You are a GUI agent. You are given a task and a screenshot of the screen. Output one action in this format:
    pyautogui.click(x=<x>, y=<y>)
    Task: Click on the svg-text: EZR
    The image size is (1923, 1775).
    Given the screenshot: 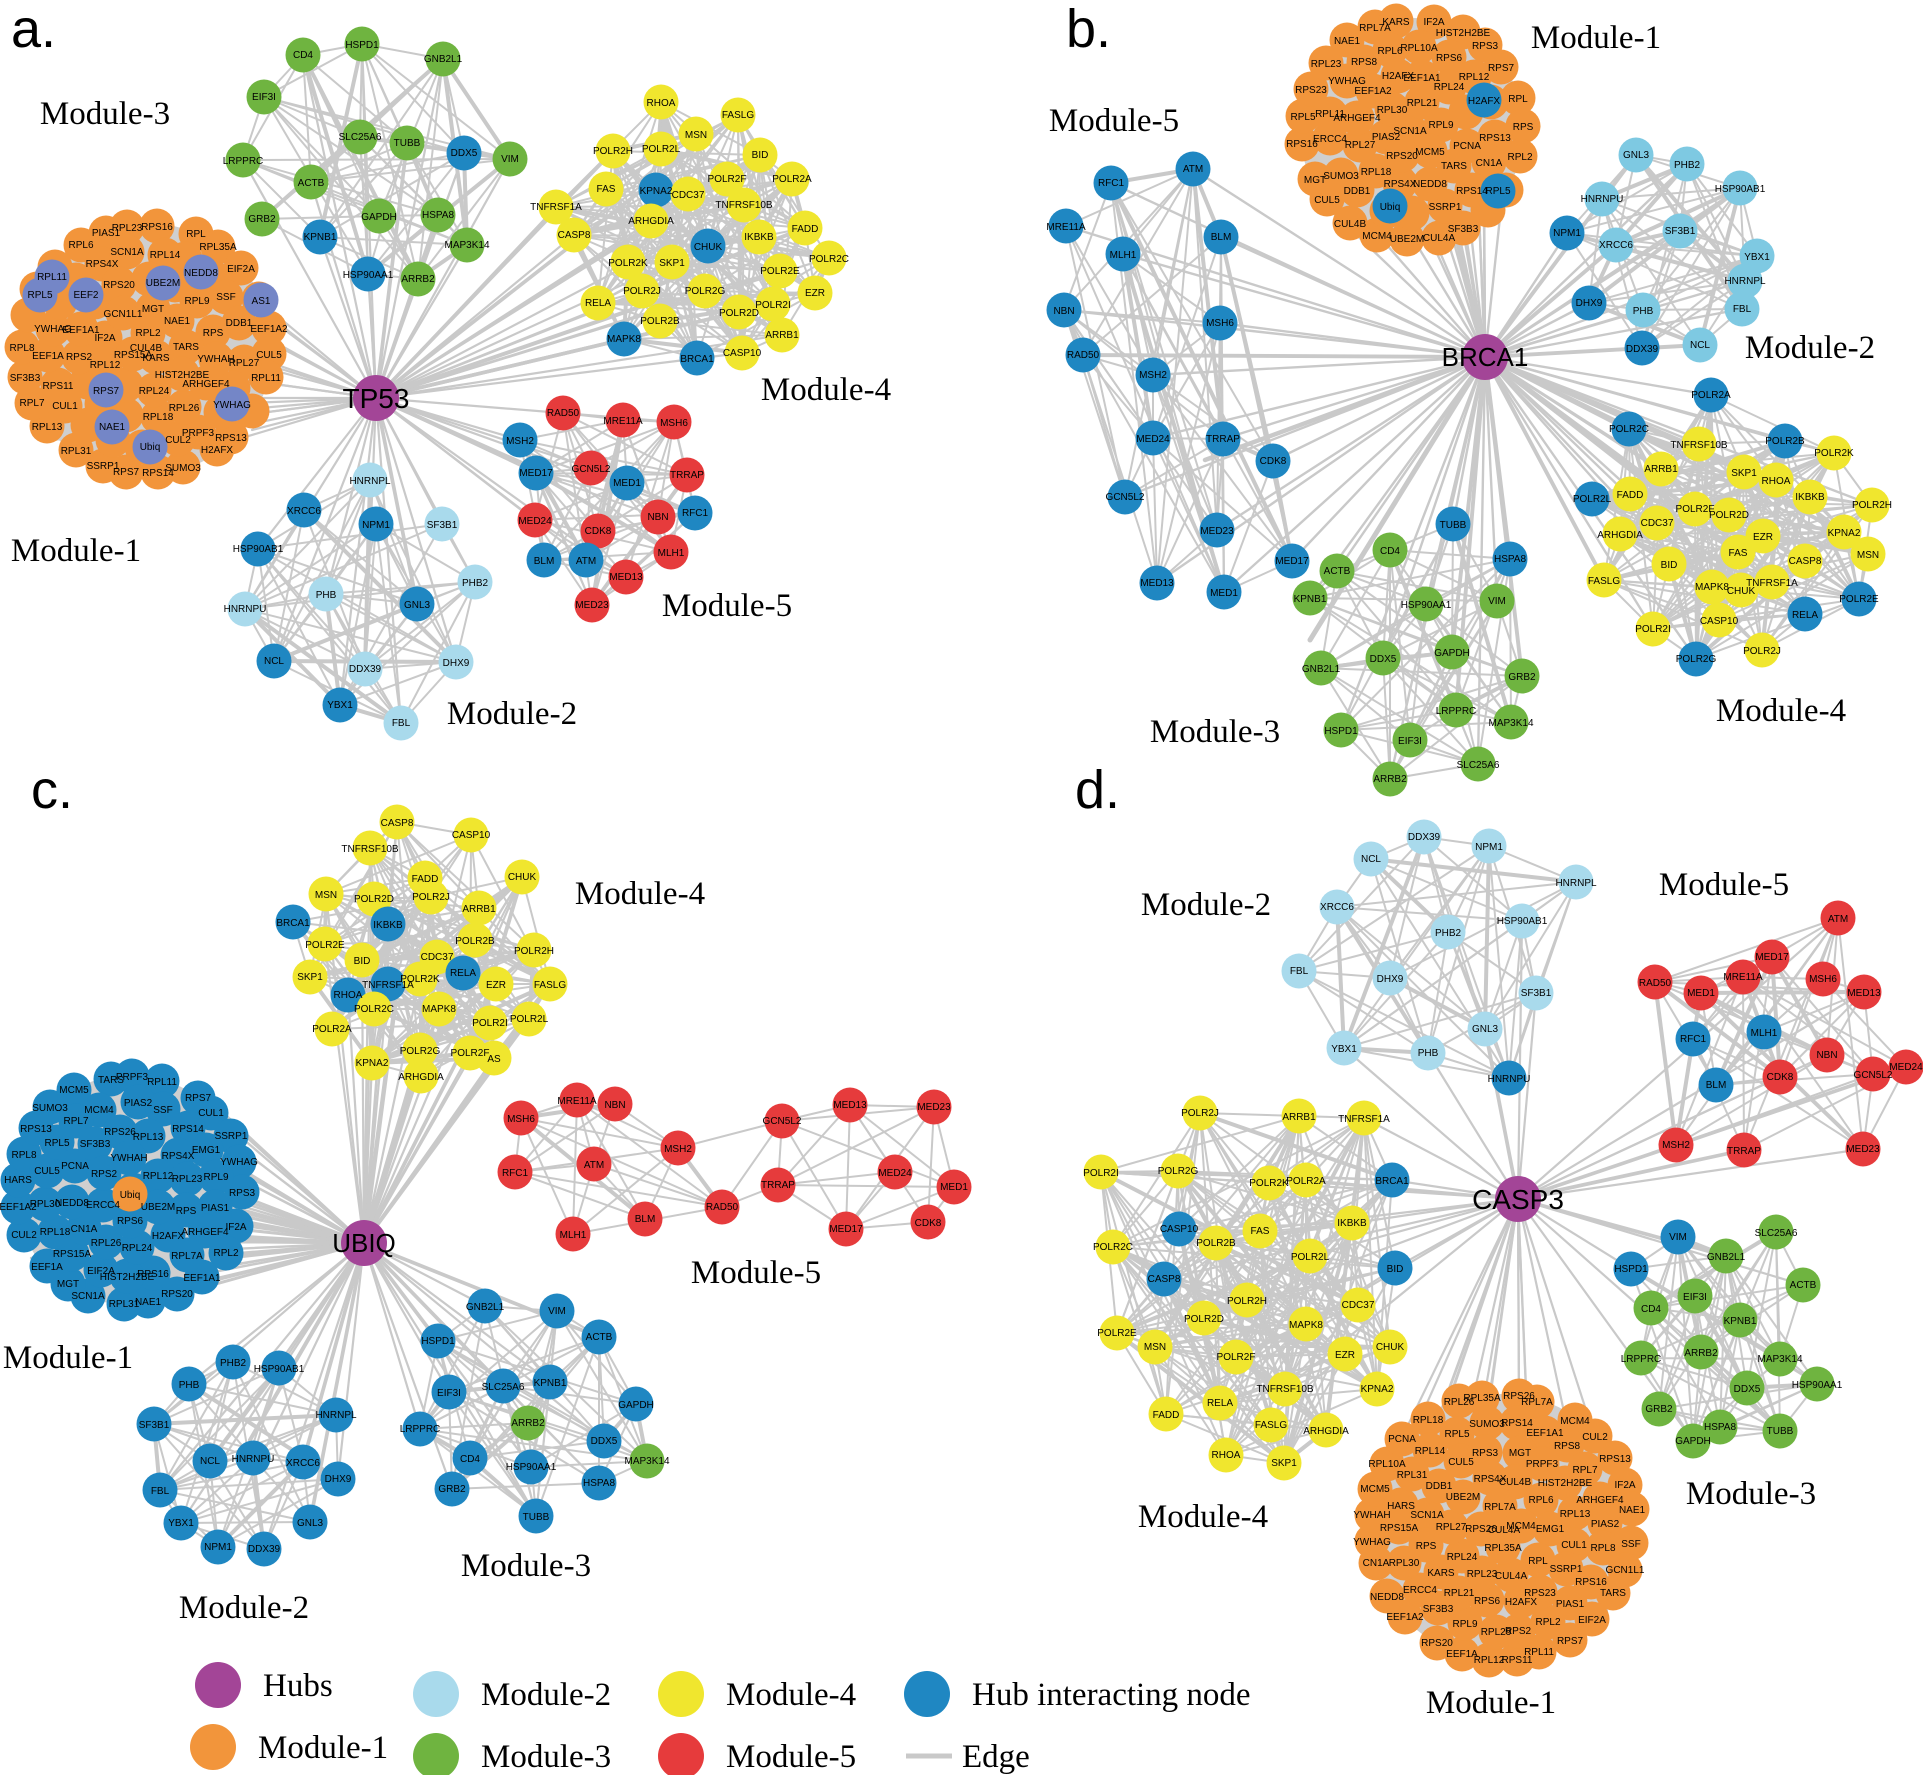 What is the action you would take?
    pyautogui.click(x=496, y=985)
    